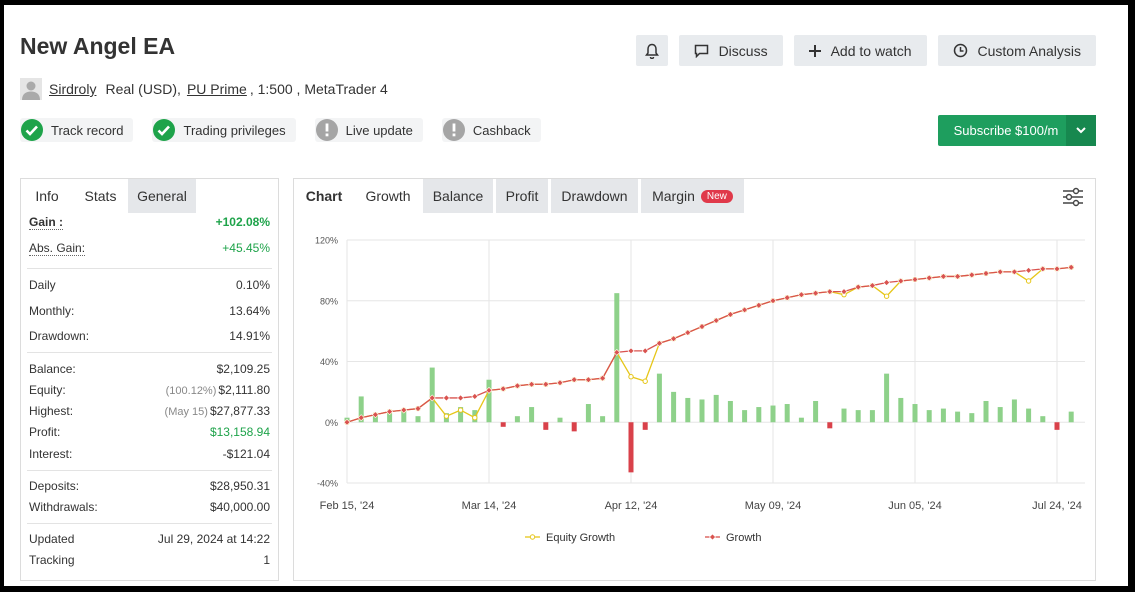  What do you see at coordinates (730, 50) in the screenshot?
I see `discuss-button: Discuss` at bounding box center [730, 50].